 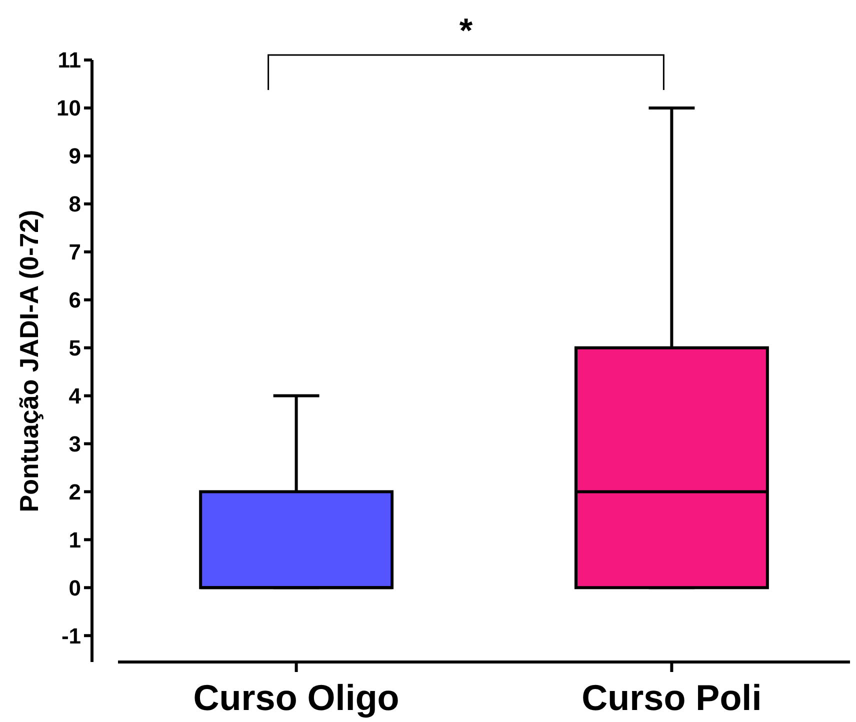 I want to click on x-tick-label: Curso Oligo, so click(x=296, y=697).